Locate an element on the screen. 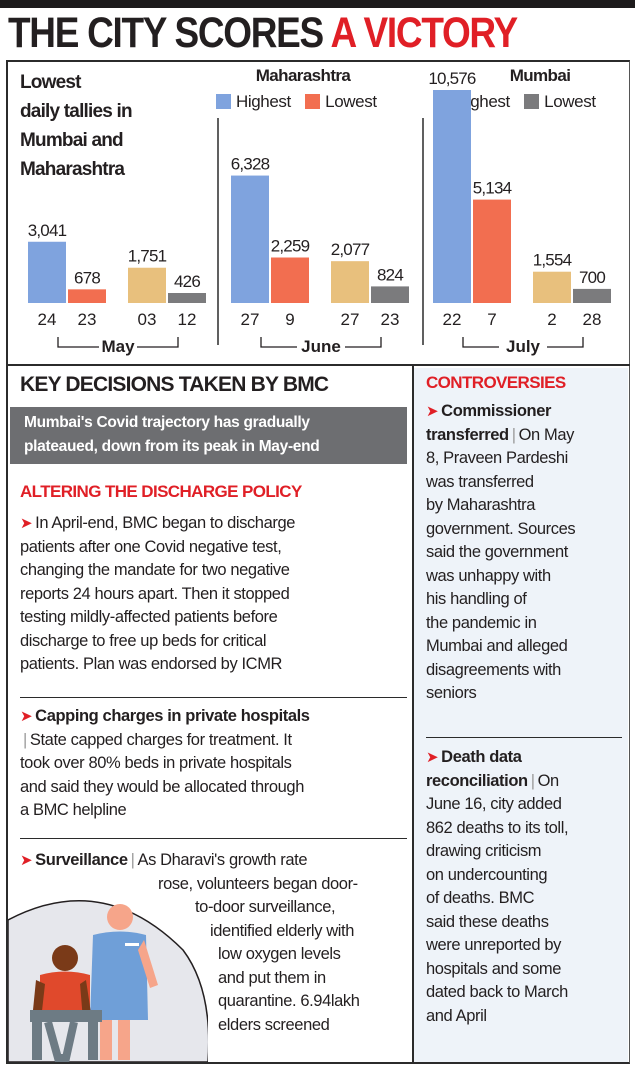 The image size is (635, 1067). discharge-heading: ALTERING THE DISCHARGE POLICY is located at coordinates (161, 491).